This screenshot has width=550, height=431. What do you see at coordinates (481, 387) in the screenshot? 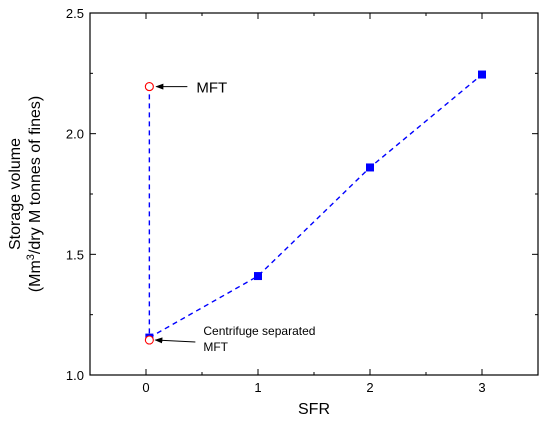
I see `x-tick-label: 3` at bounding box center [481, 387].